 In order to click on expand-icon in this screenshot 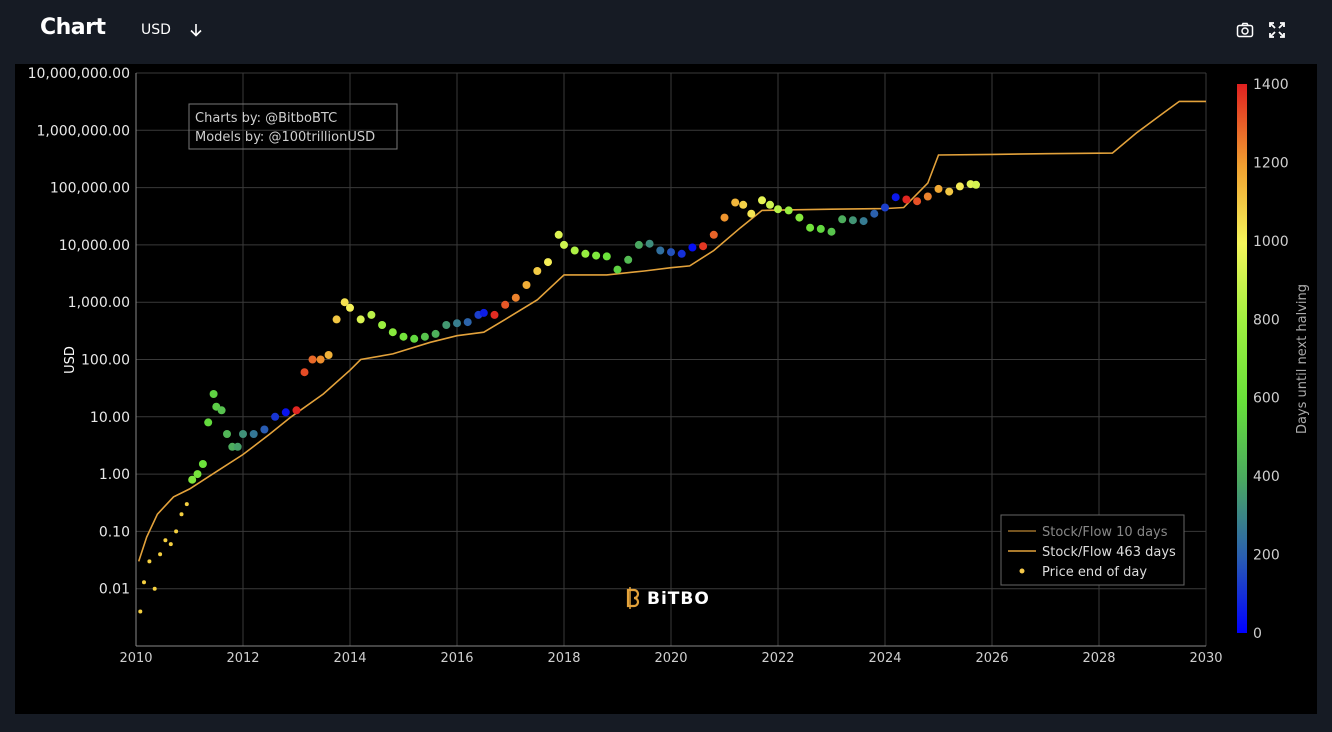, I will do `click(1277, 30)`.